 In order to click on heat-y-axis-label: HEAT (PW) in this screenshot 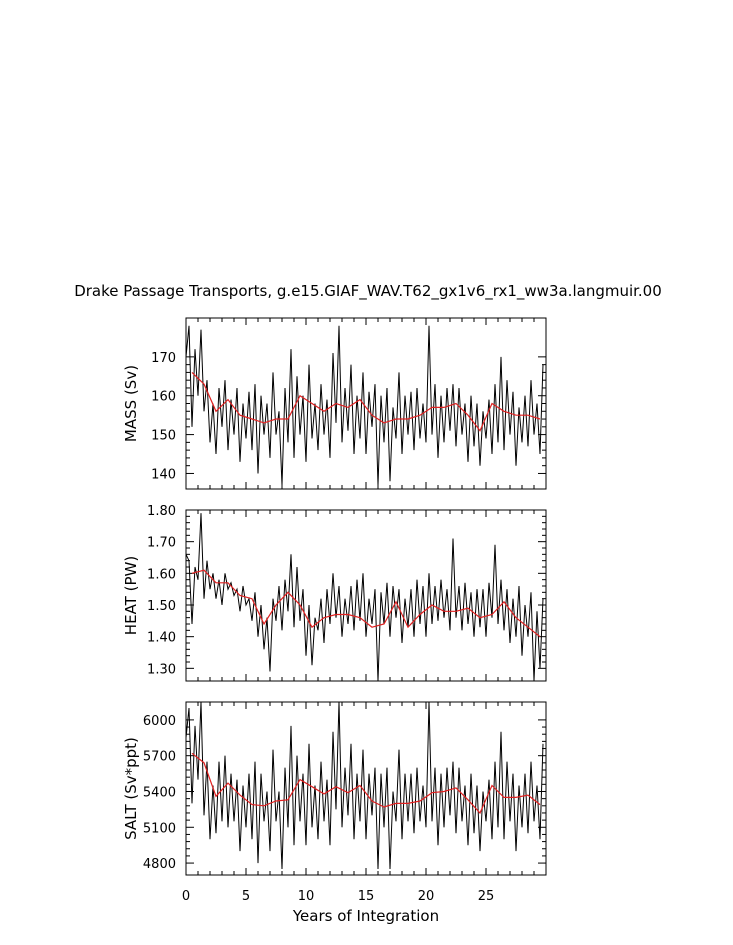, I will do `click(131, 595)`.